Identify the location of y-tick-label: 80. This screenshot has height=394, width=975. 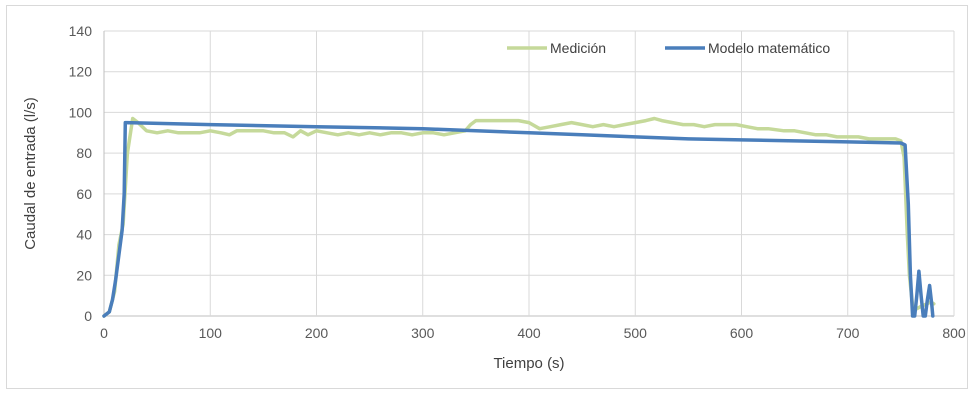
(84, 153).